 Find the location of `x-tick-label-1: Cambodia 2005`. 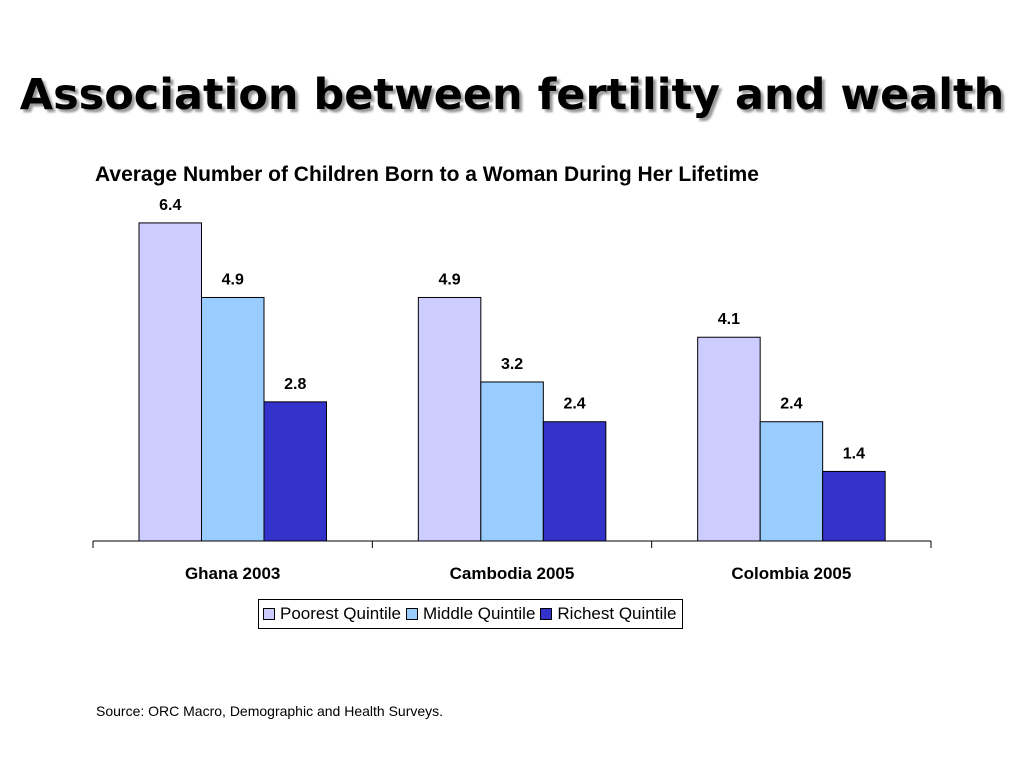

x-tick-label-1: Cambodia 2005 is located at coordinates (512, 573).